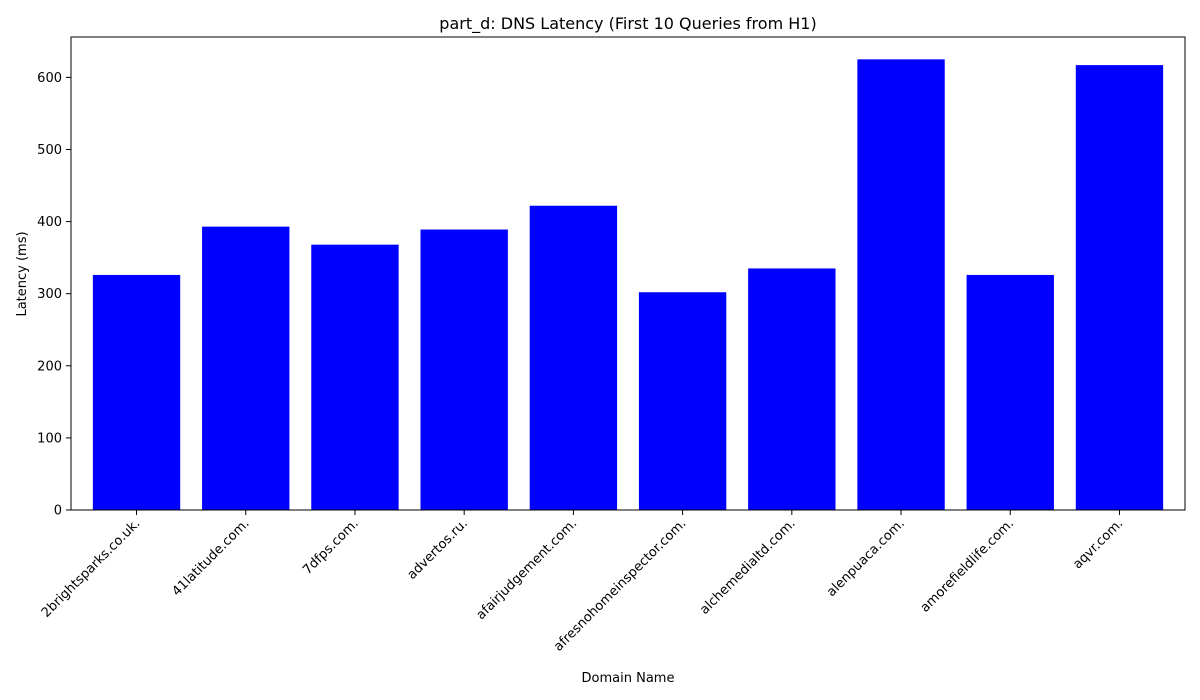 The image size is (1200, 700). Describe the element at coordinates (747, 566) in the screenshot. I see `x-tick-label: alchemedialtd.com.` at that location.